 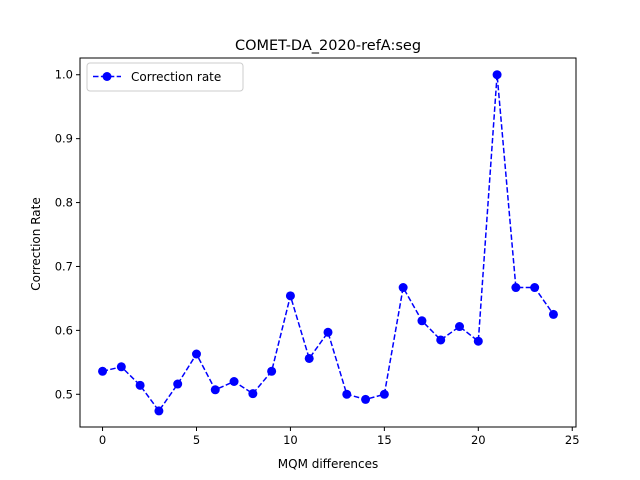 I want to click on legend-box, so click(x=165, y=77).